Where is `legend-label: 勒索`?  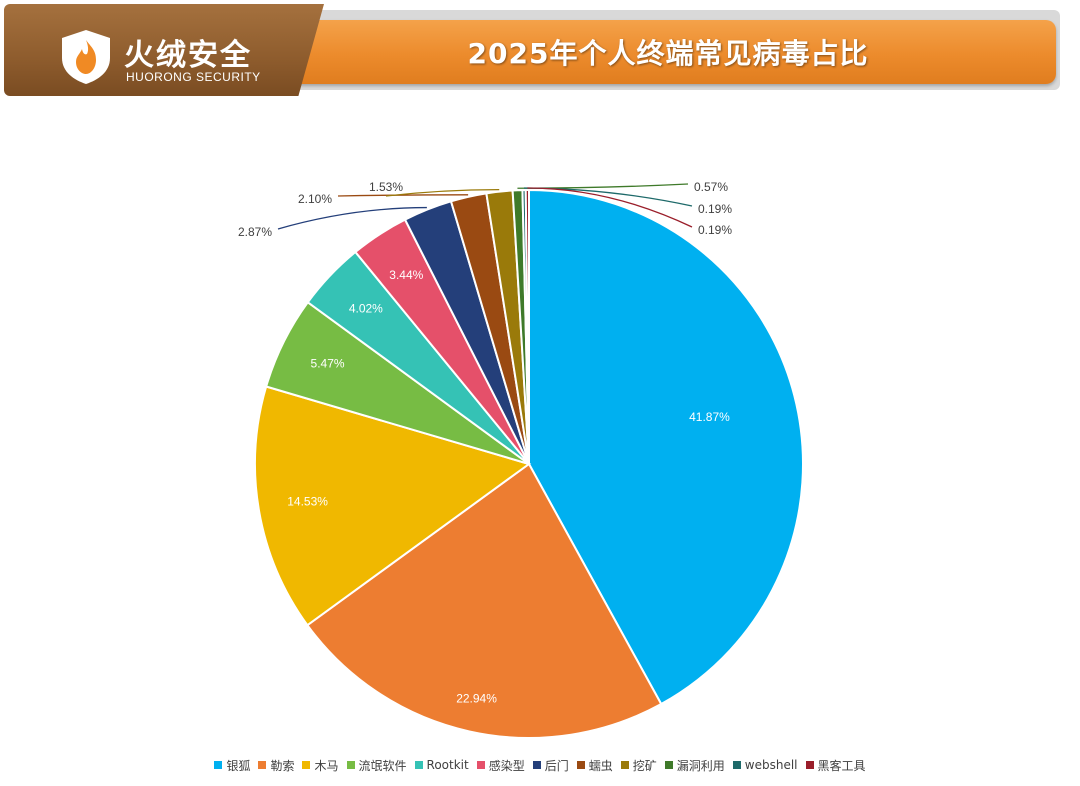 legend-label: 勒索 is located at coordinates (282, 765).